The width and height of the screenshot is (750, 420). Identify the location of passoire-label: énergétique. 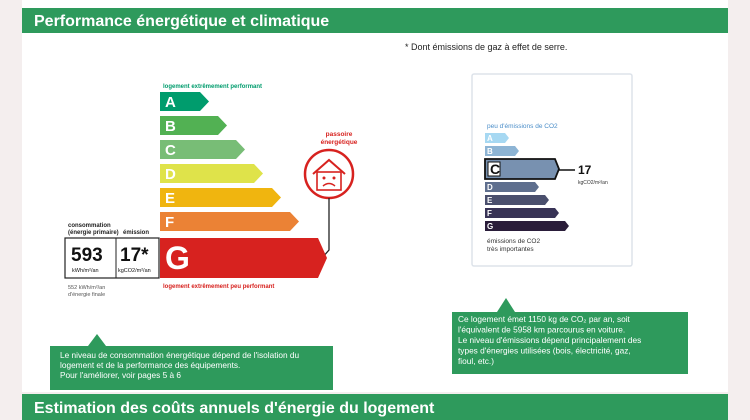
(339, 142).